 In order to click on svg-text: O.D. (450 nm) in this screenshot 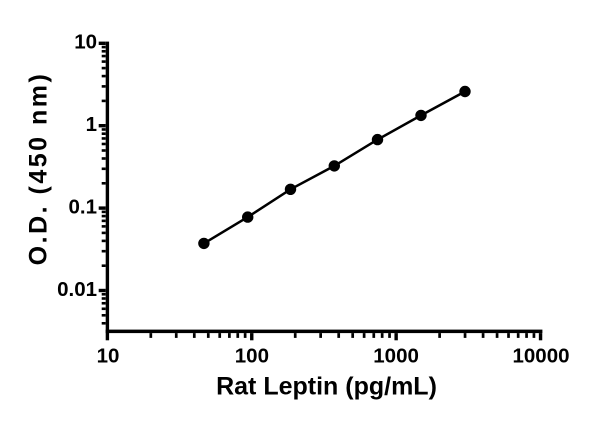, I will do `click(39, 169)`.